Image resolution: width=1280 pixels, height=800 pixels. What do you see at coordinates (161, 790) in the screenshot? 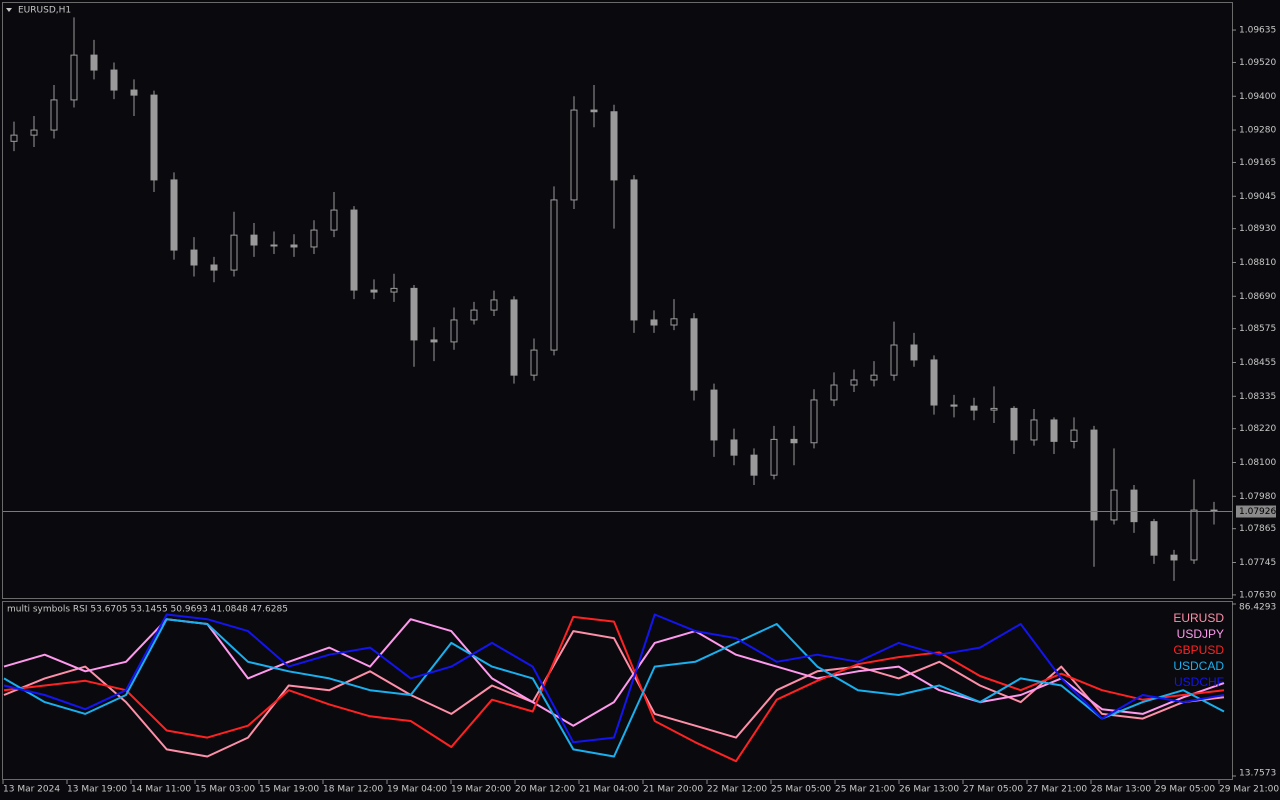
I see `x-tick-label: 14 Mar 11:00` at bounding box center [161, 790].